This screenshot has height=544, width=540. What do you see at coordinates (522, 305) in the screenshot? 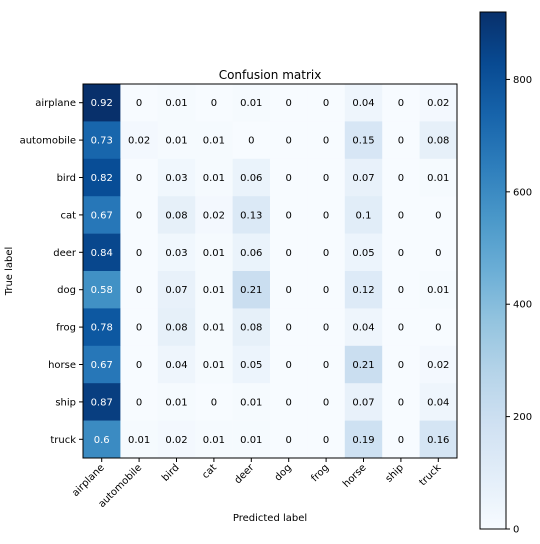
I see `colorbar-tick-label: 400` at bounding box center [522, 305].